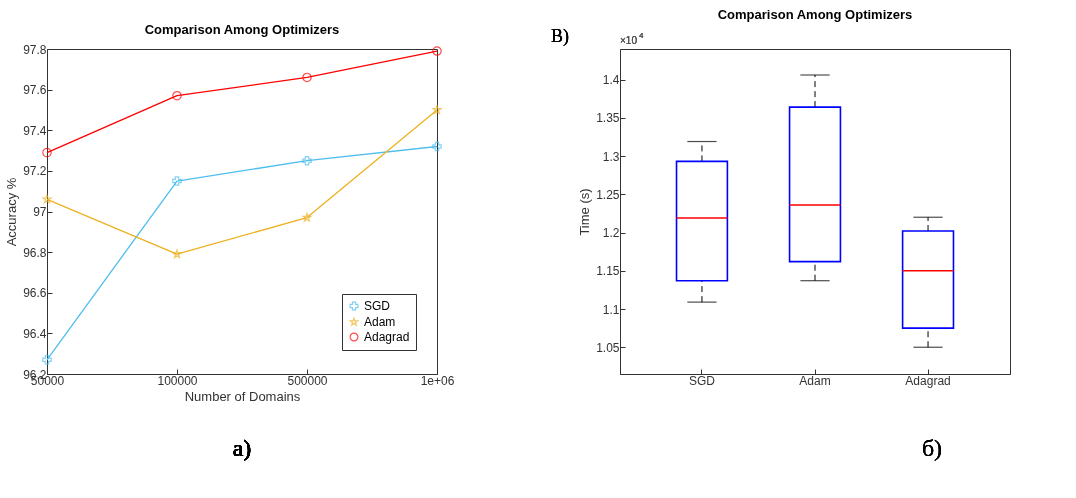 The width and height of the screenshot is (1076, 498). What do you see at coordinates (35, 130) in the screenshot?
I see `y-tick-label: 97.4` at bounding box center [35, 130].